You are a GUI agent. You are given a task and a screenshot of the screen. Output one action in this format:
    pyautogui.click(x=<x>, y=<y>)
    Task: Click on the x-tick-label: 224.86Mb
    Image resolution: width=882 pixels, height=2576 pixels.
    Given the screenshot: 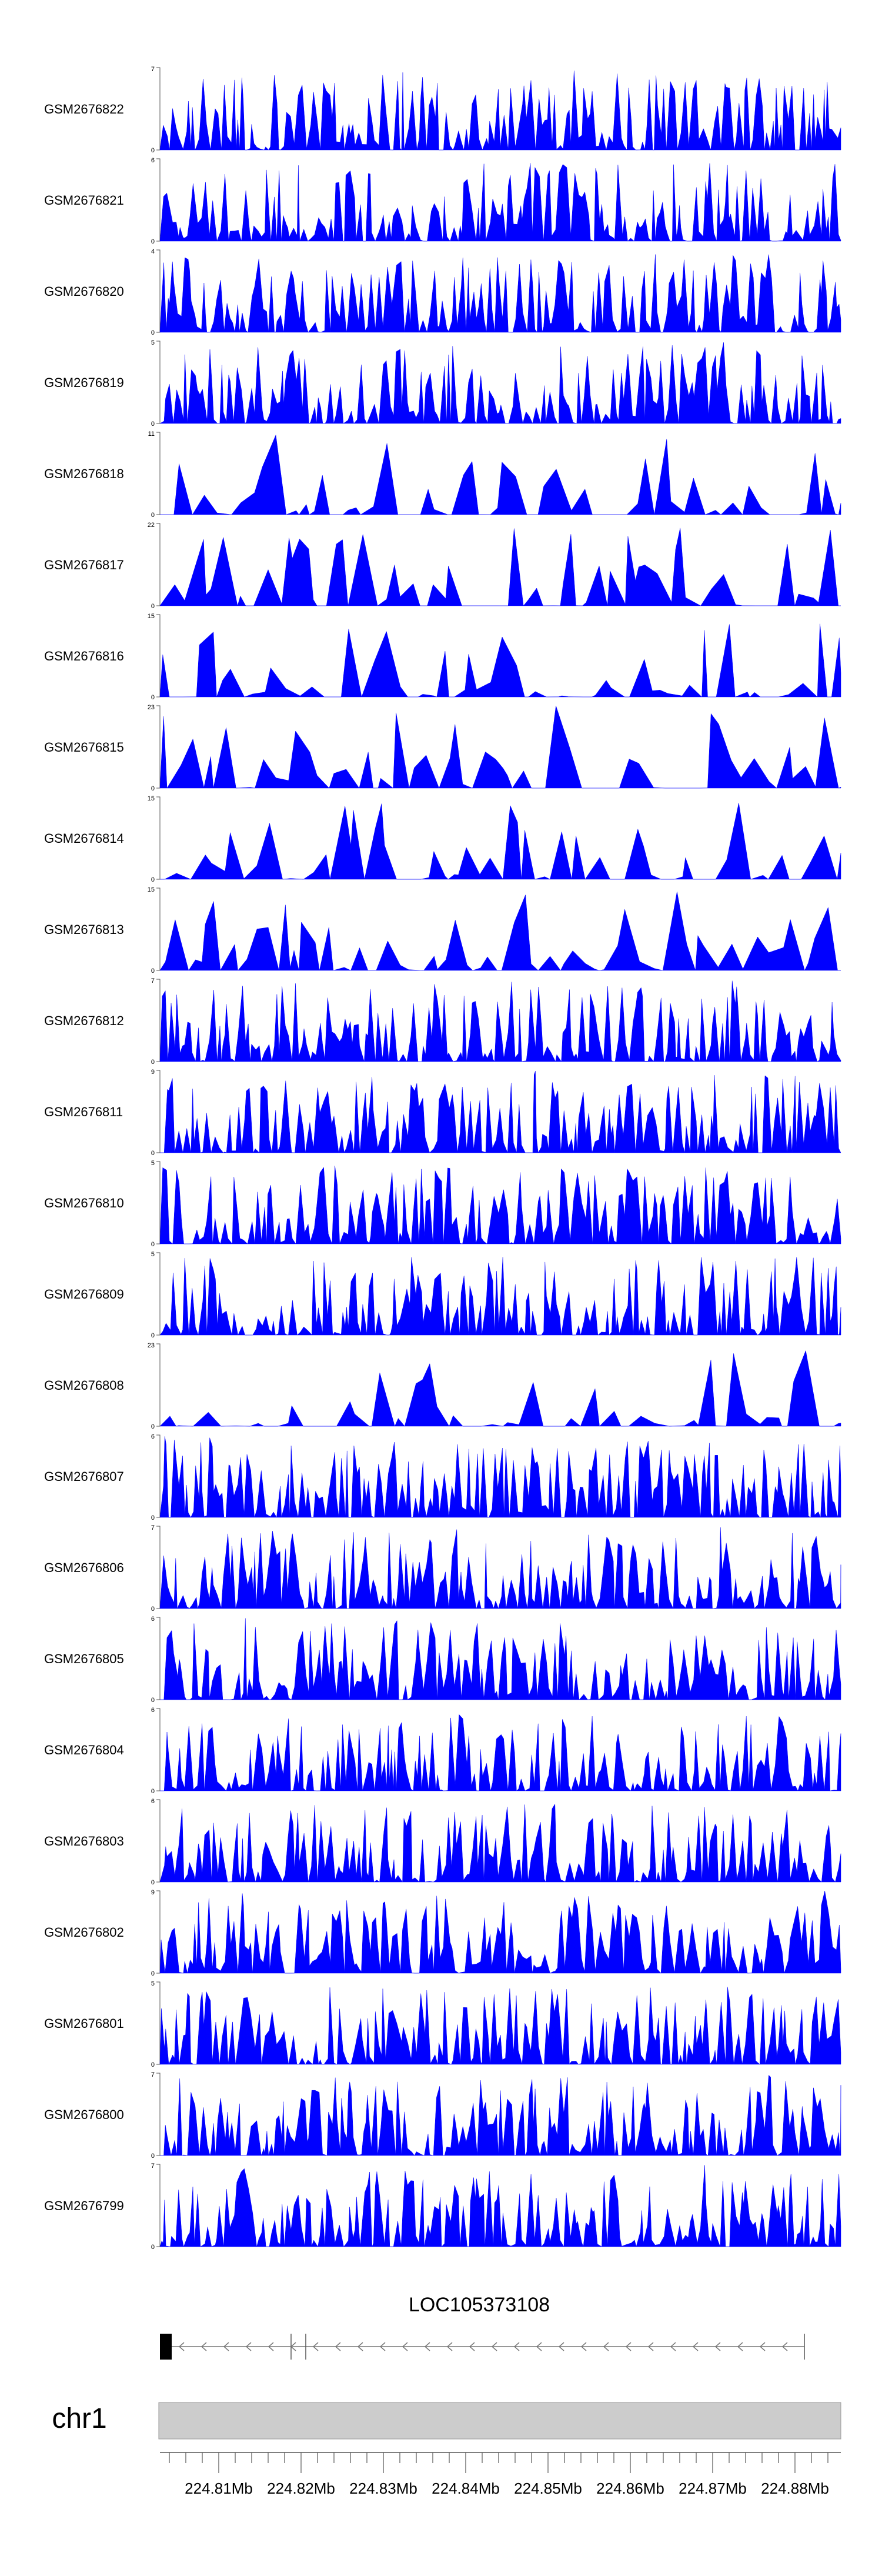 What is the action you would take?
    pyautogui.click(x=630, y=2488)
    